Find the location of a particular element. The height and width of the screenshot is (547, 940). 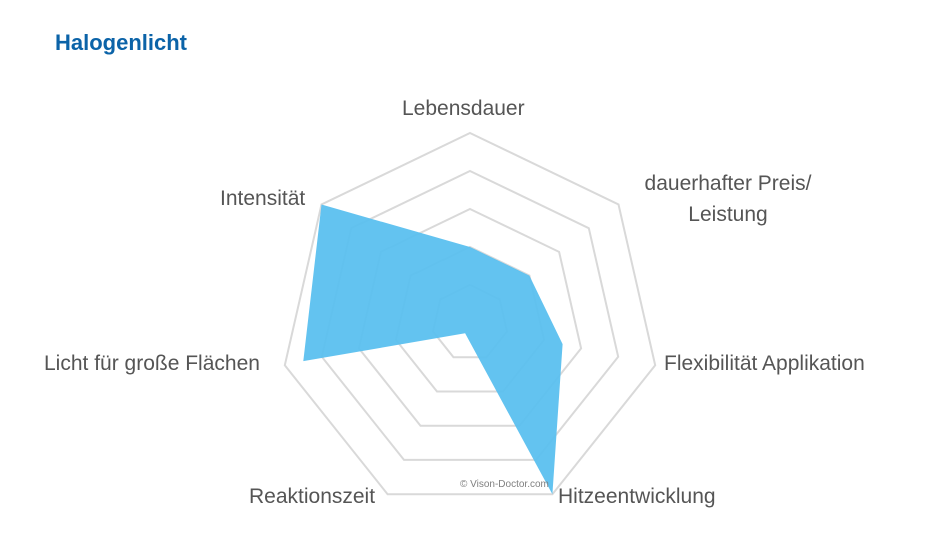

watermark-text: © Vison-Doctor.com is located at coordinates (504, 484).